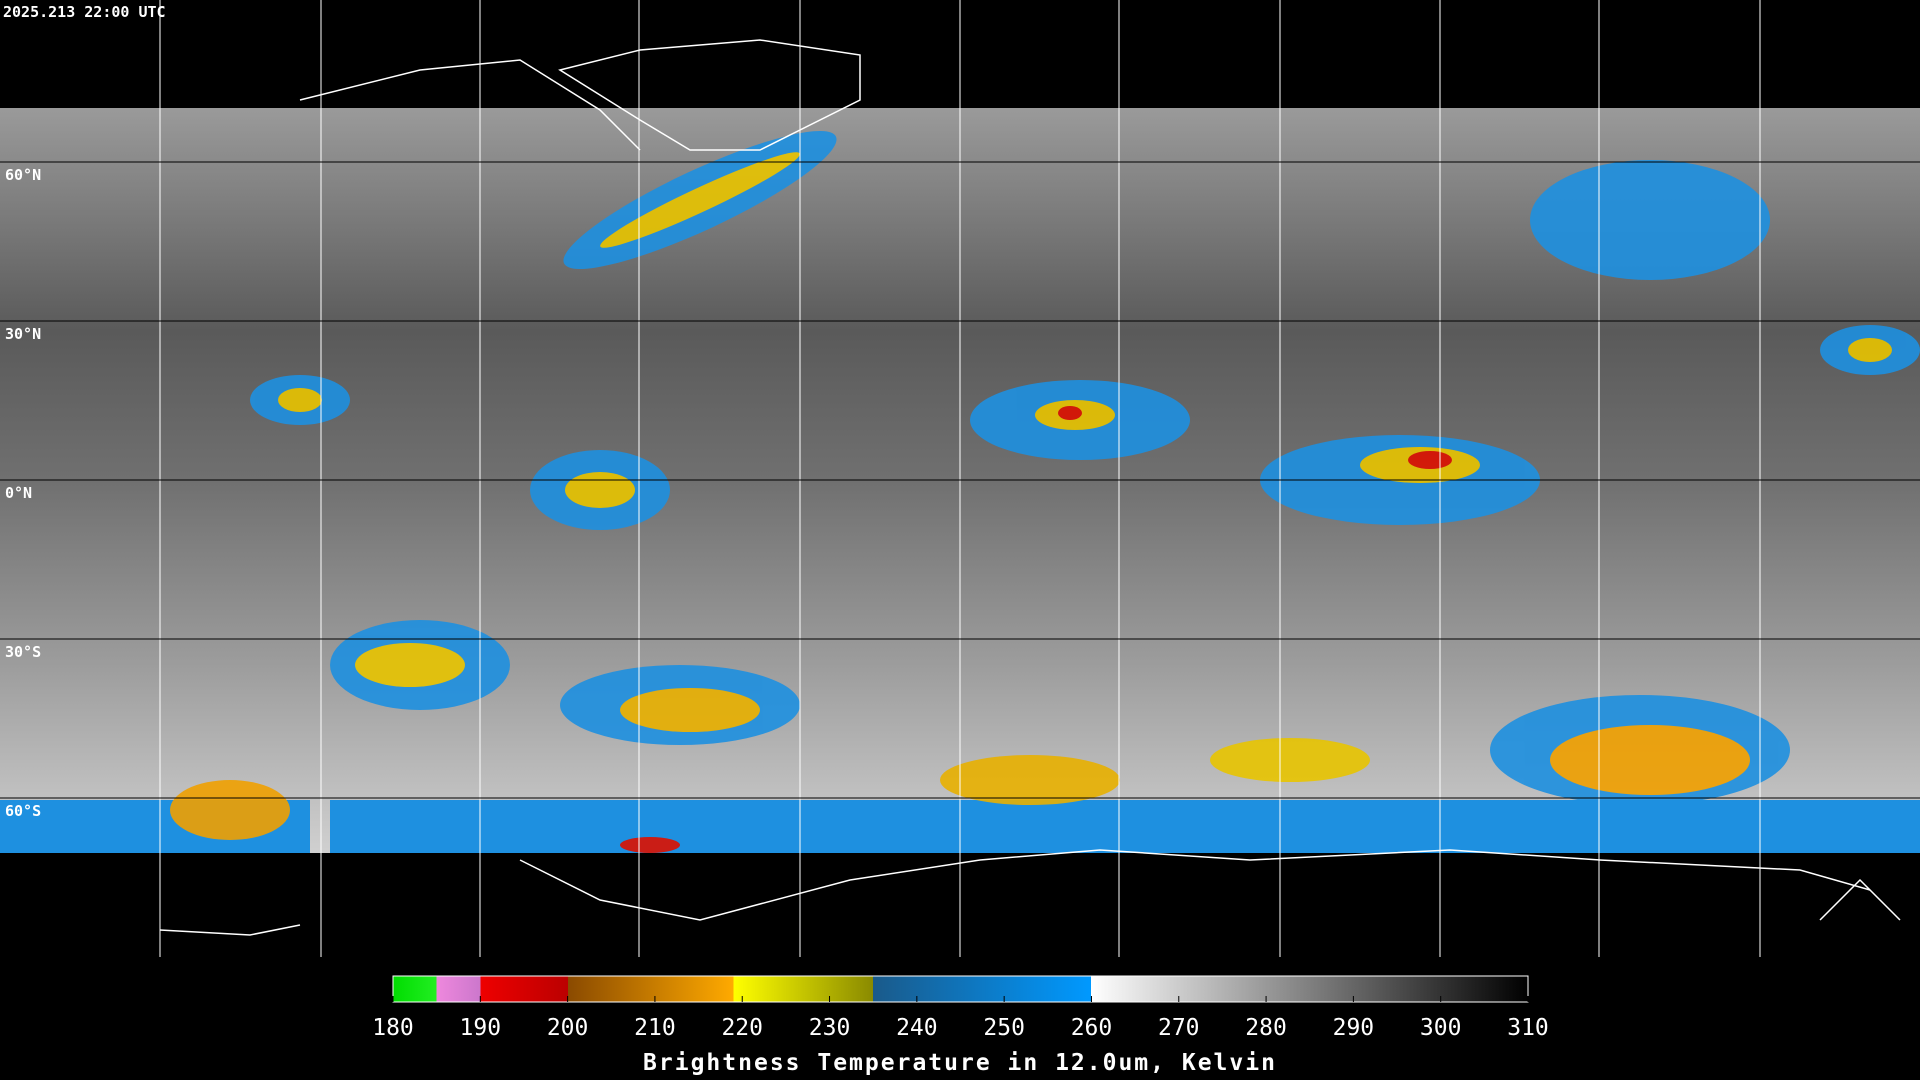 The image size is (1920, 1080). I want to click on tick-label: 260, so click(1092, 1028).